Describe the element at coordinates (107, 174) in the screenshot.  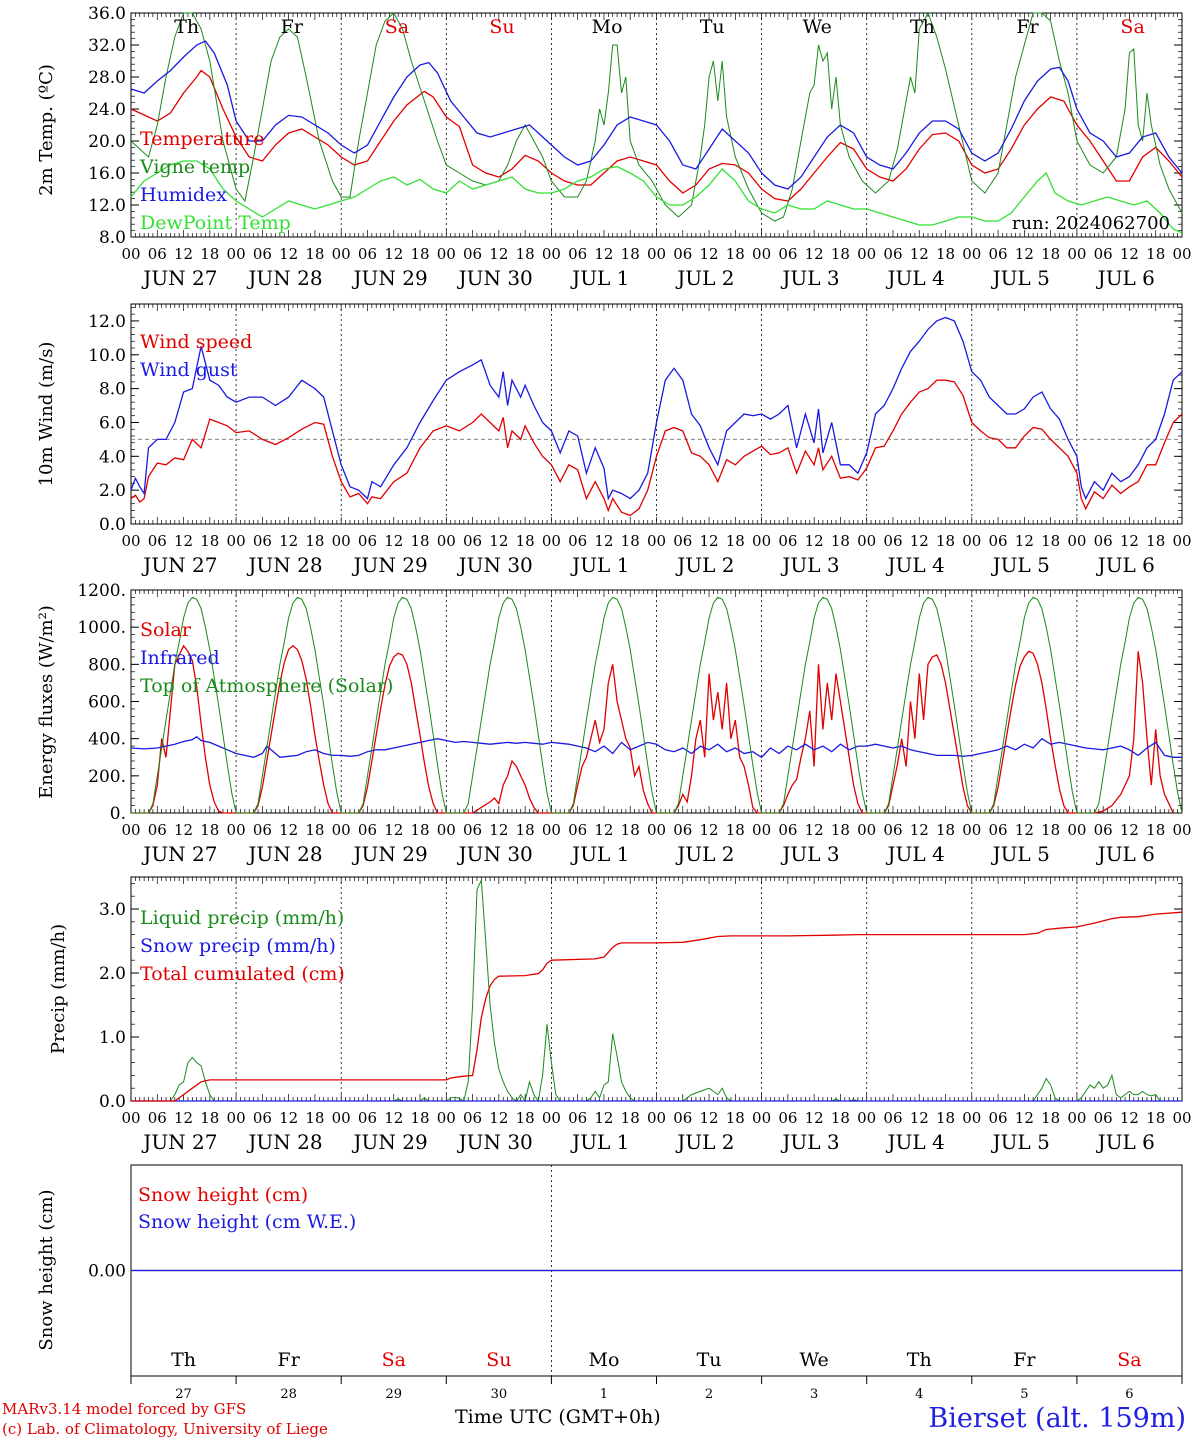
I see `y-tick-label: 16.0` at that location.